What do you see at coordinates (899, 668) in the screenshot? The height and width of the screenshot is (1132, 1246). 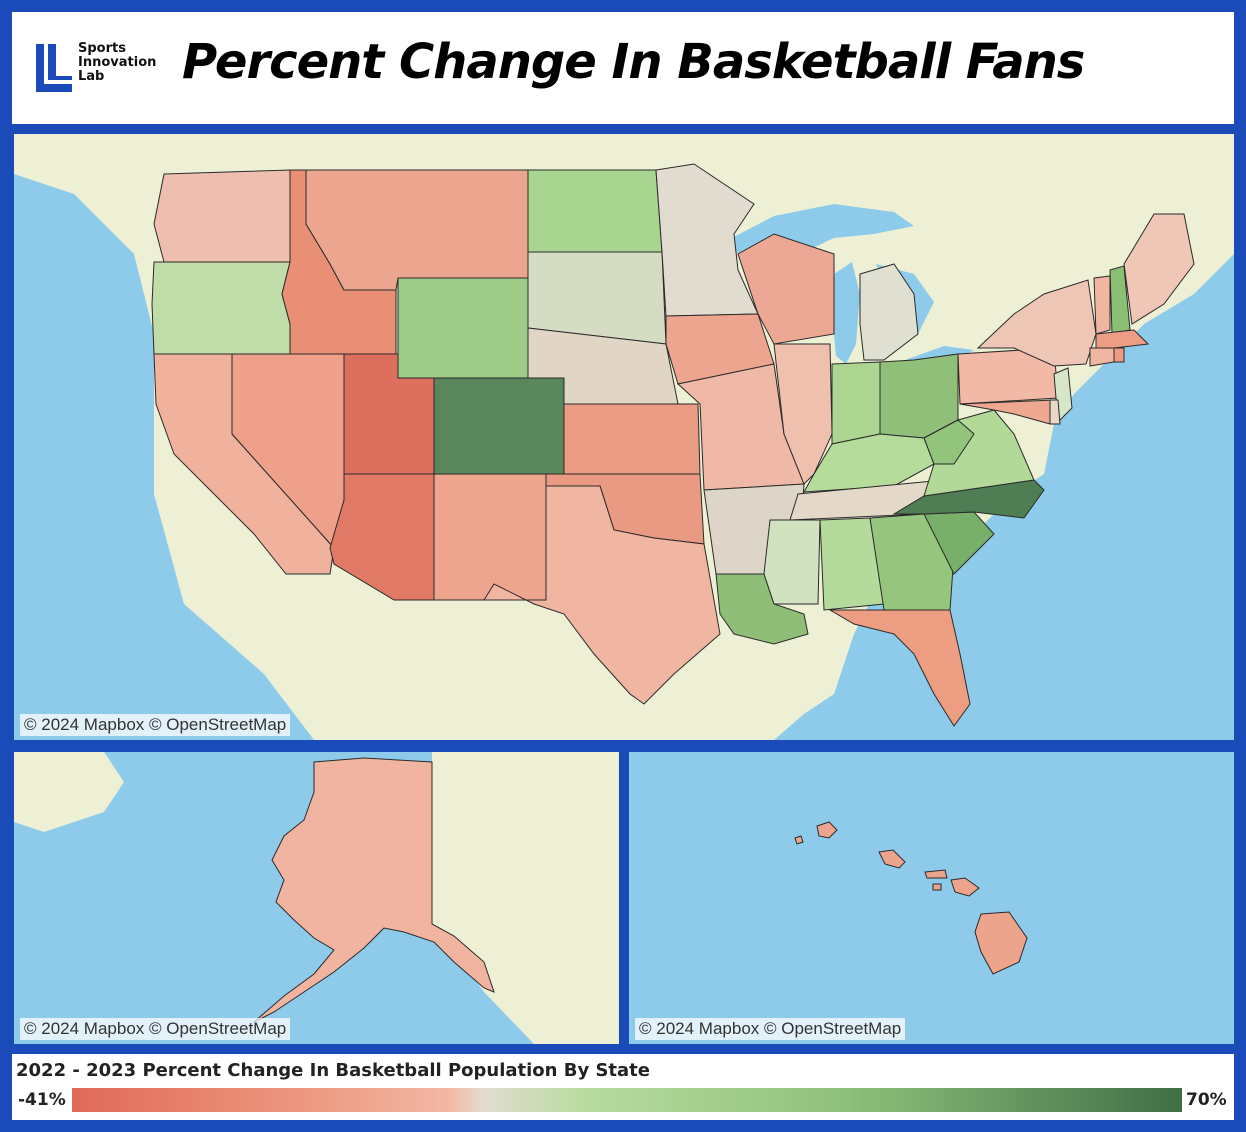 I see `state-florida` at bounding box center [899, 668].